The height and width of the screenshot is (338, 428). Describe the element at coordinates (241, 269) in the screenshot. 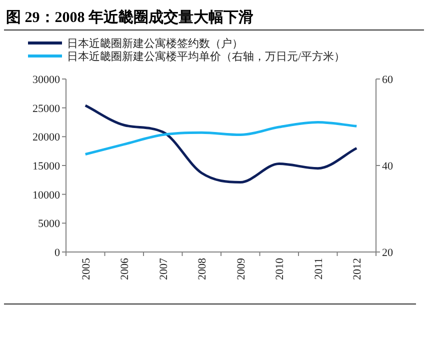

I see `x-tick-label: 2009` at that location.